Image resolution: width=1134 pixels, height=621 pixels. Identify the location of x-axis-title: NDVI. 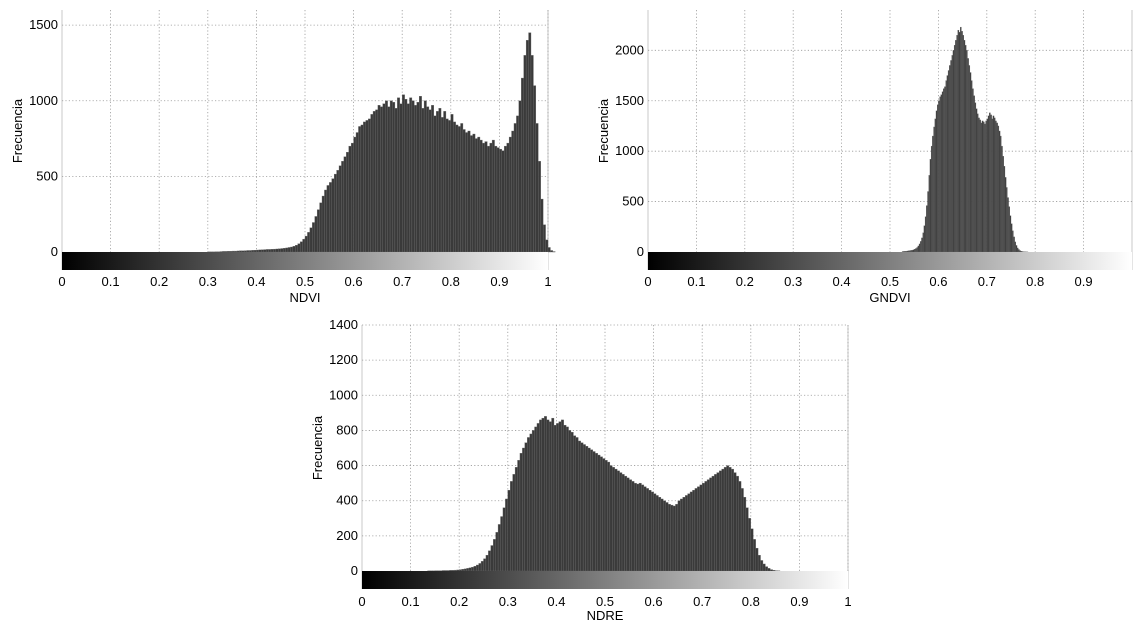
(304, 297).